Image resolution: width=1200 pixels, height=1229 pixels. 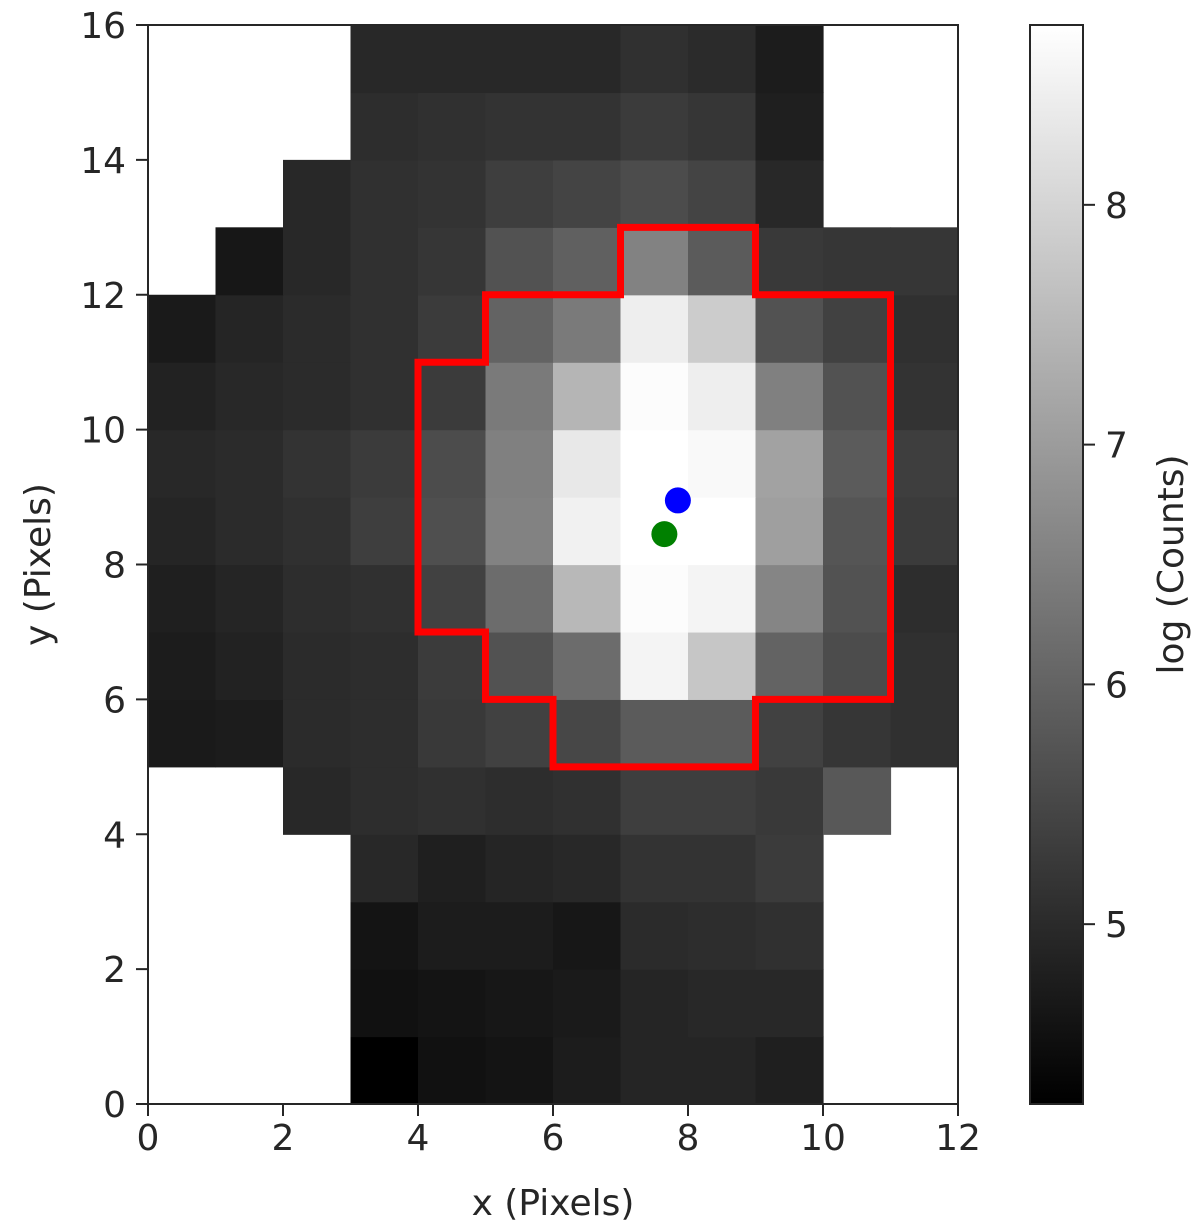 I want to click on x-axis-label: x (Pixels), so click(x=553, y=1203).